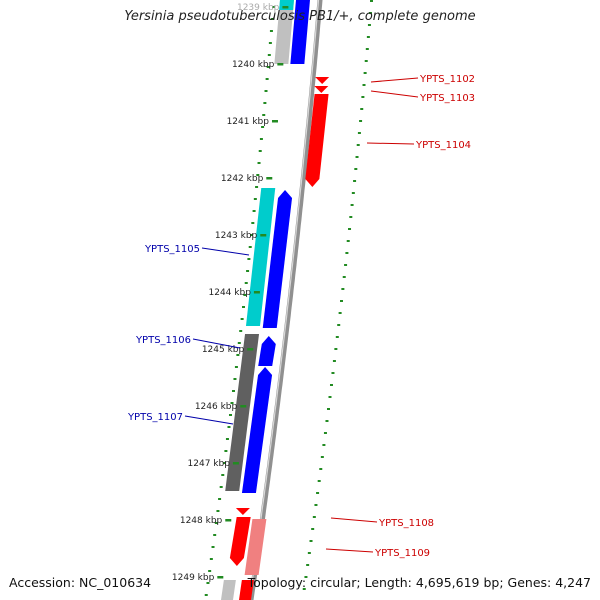  What do you see at coordinates (155, 417) in the screenshot?
I see `gene-label: YPTS_1107` at bounding box center [155, 417].